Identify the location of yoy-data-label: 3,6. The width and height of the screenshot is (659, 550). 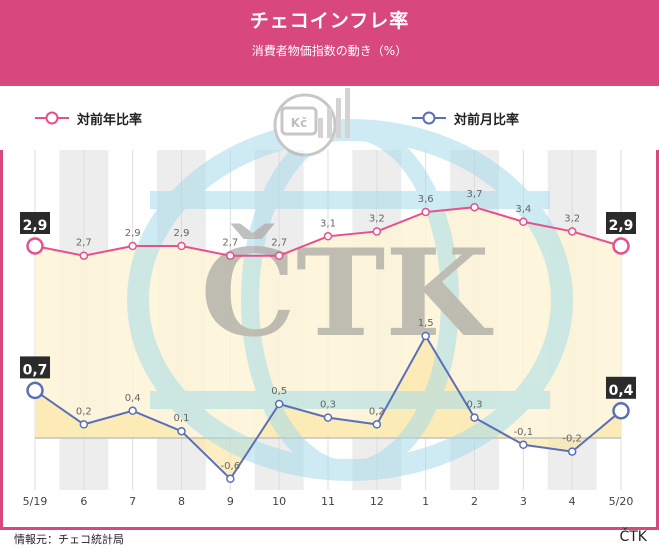
(426, 199).